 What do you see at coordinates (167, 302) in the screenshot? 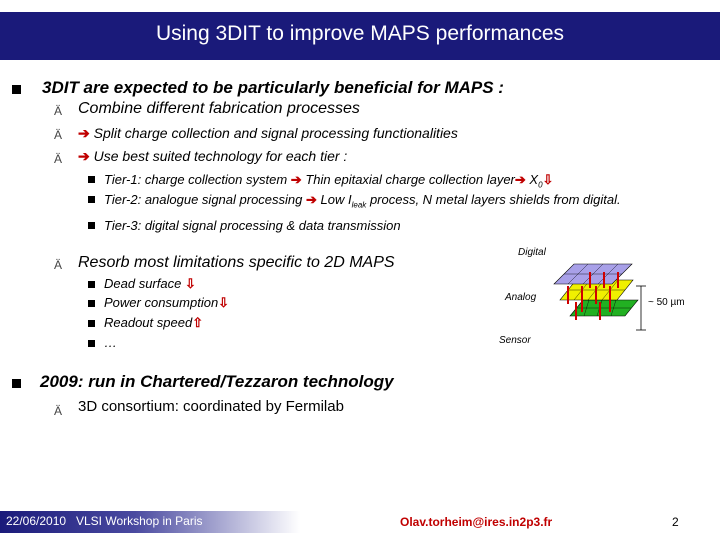
I see `limitation-power: Power consumption⇩` at bounding box center [167, 302].